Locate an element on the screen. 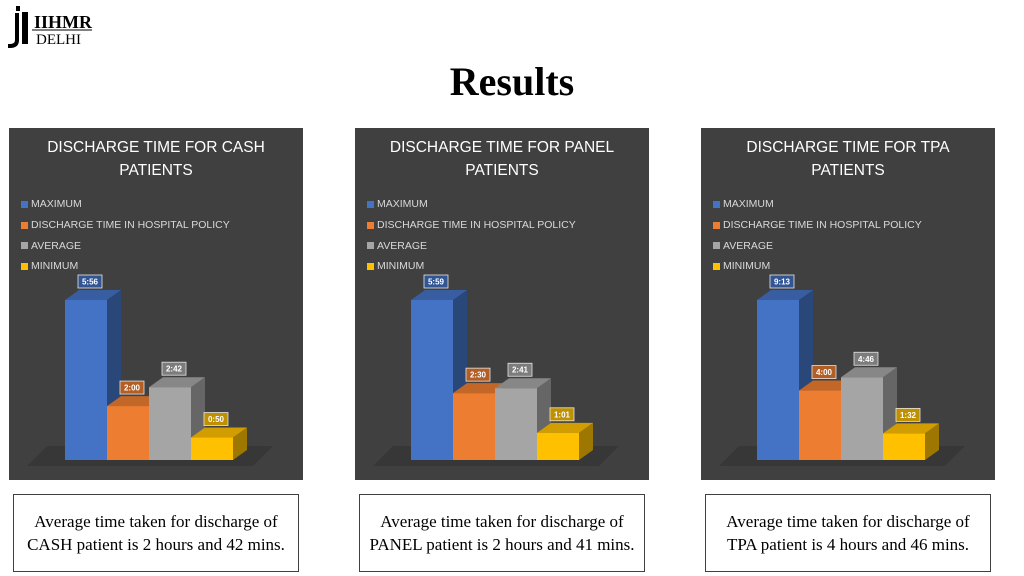  data-label-minimum: 1:01 is located at coordinates (562, 414).